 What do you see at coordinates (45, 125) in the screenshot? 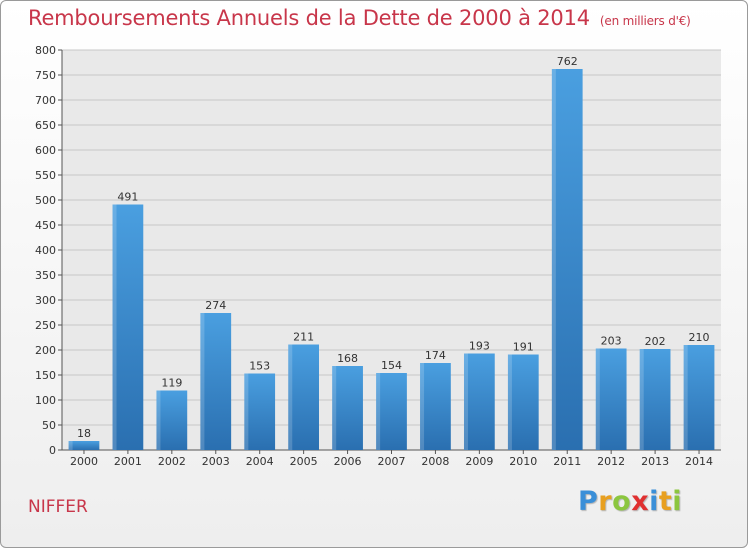
I see `y-tick-label: 650` at bounding box center [45, 125].